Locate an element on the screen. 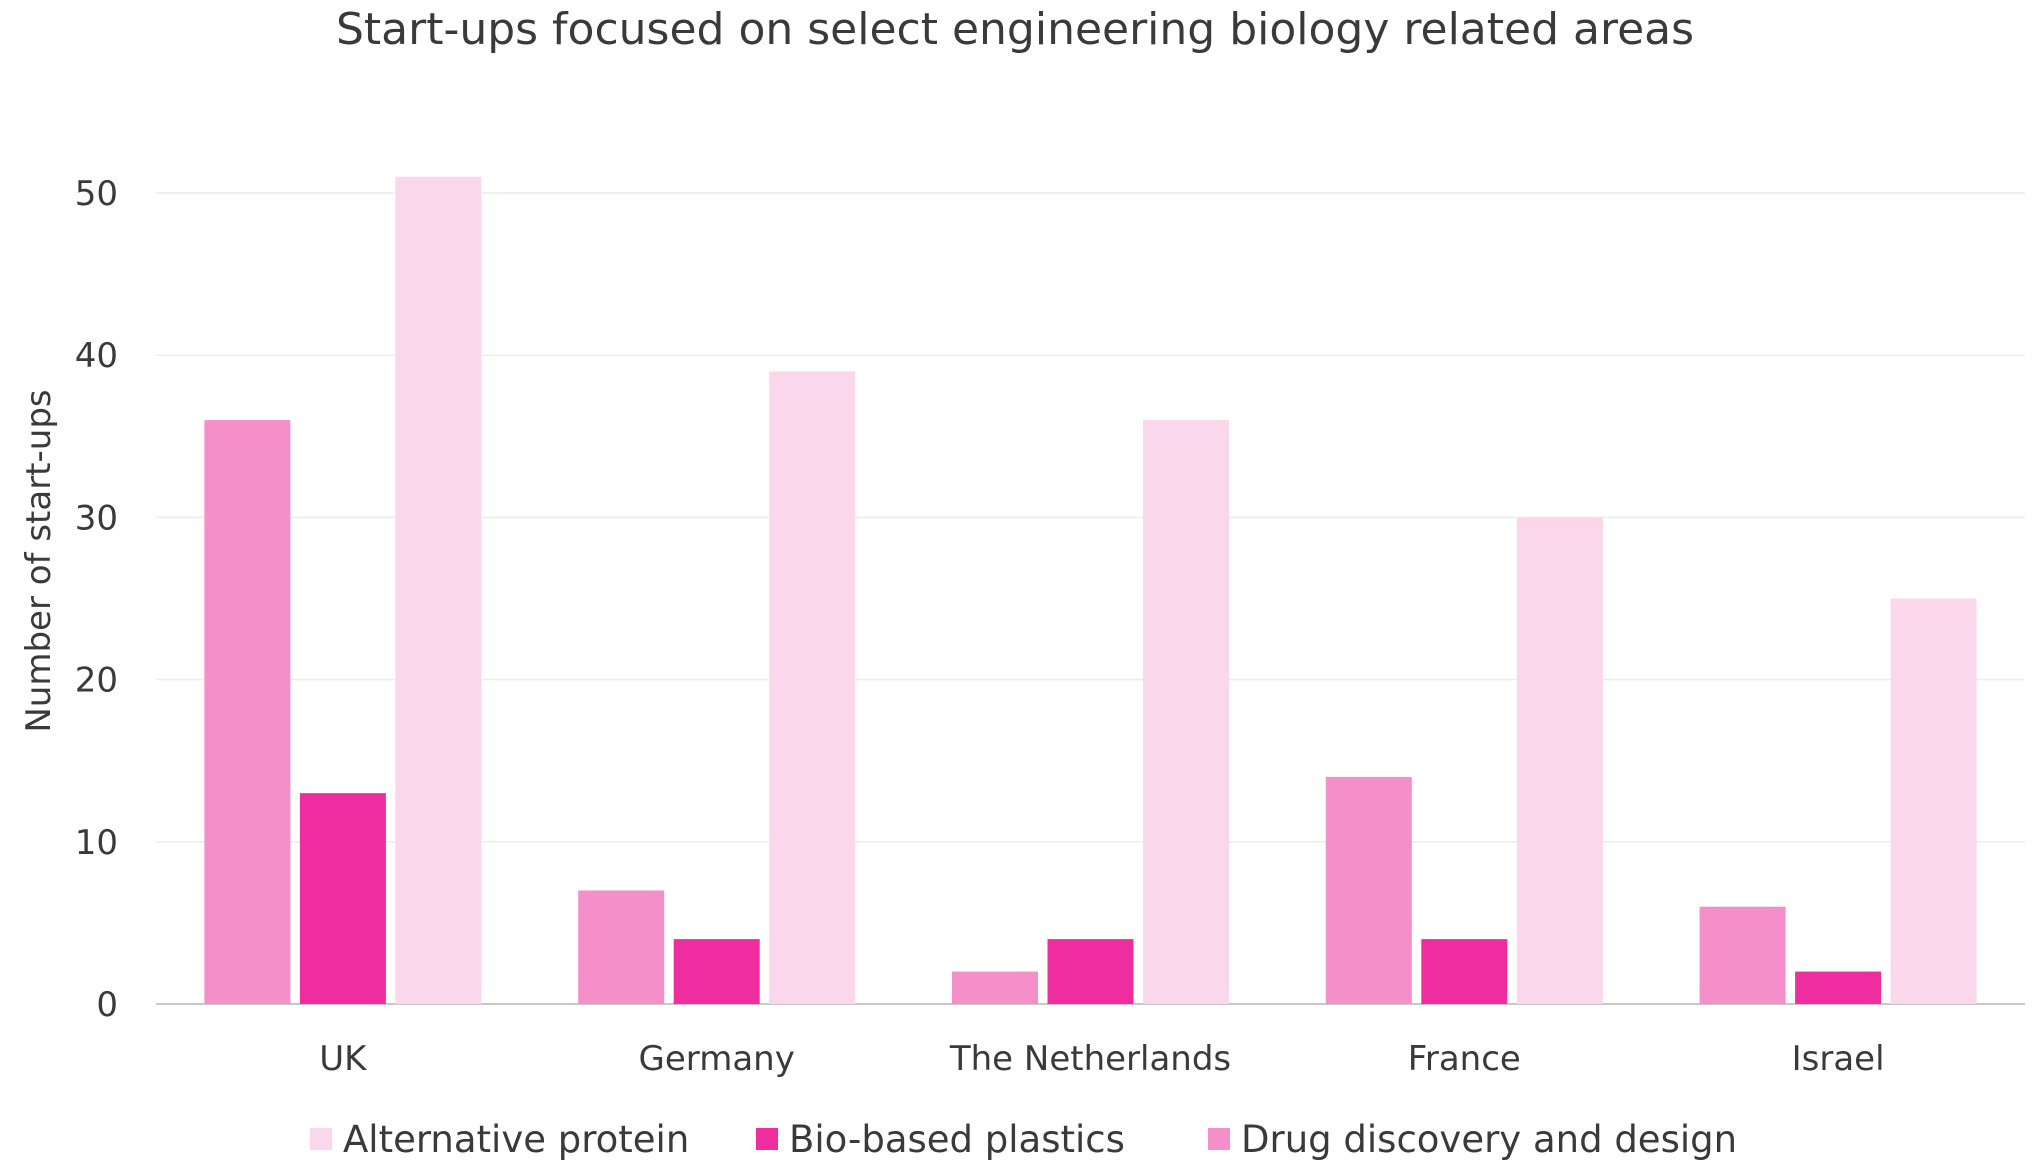  y-tick-label: 20 is located at coordinates (96, 681).